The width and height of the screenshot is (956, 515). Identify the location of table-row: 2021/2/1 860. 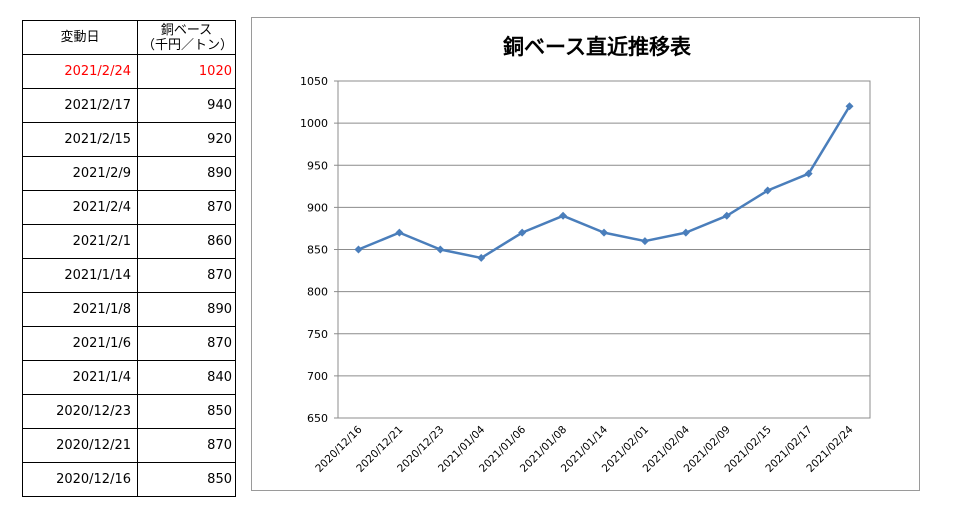
(129, 241).